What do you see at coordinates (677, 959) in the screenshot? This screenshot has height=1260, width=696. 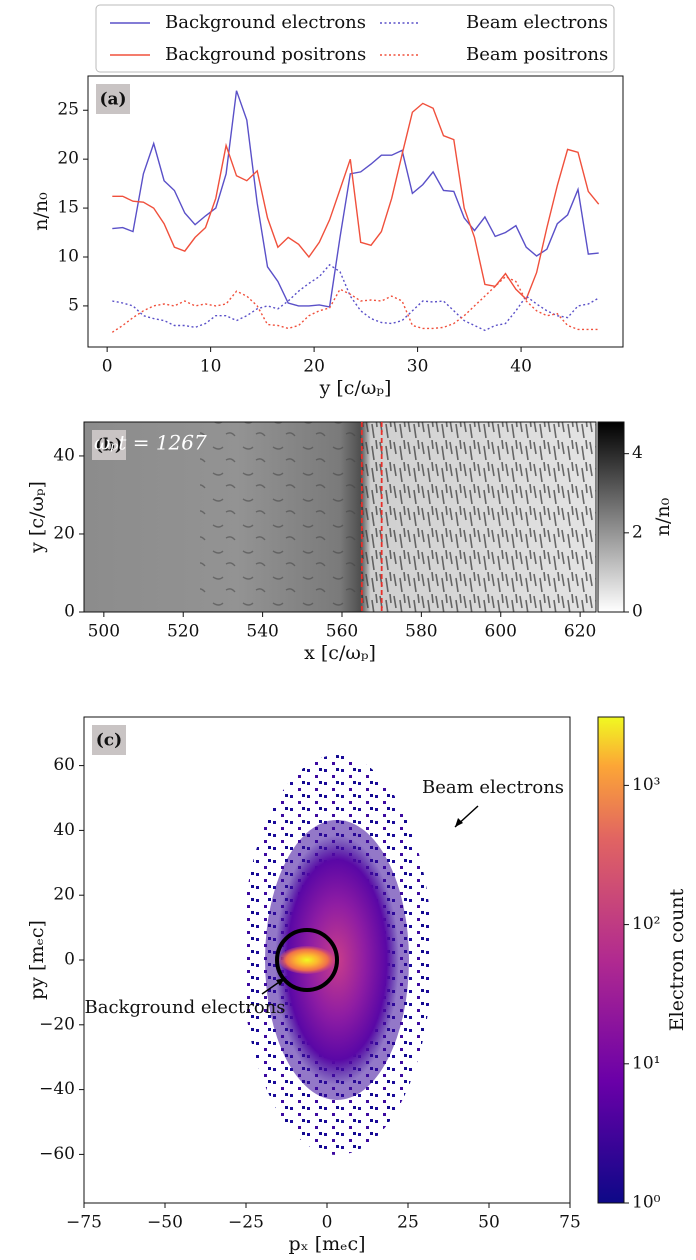 I see `colorbar-label: Electron count` at bounding box center [677, 959].